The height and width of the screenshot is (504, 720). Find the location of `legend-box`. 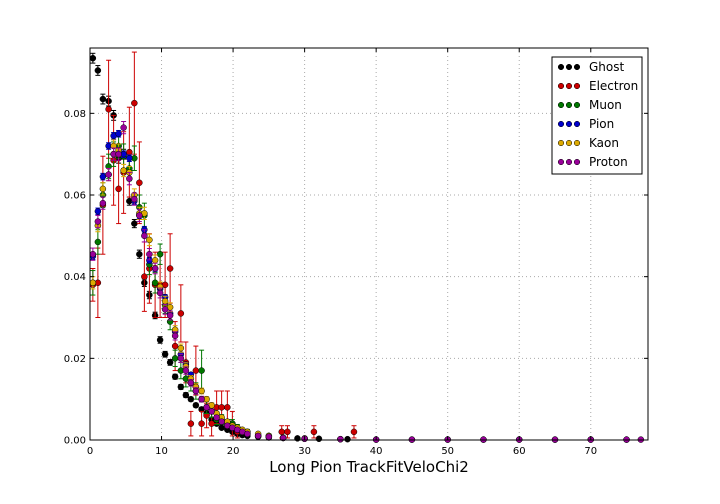

legend-box is located at coordinates (597, 115).